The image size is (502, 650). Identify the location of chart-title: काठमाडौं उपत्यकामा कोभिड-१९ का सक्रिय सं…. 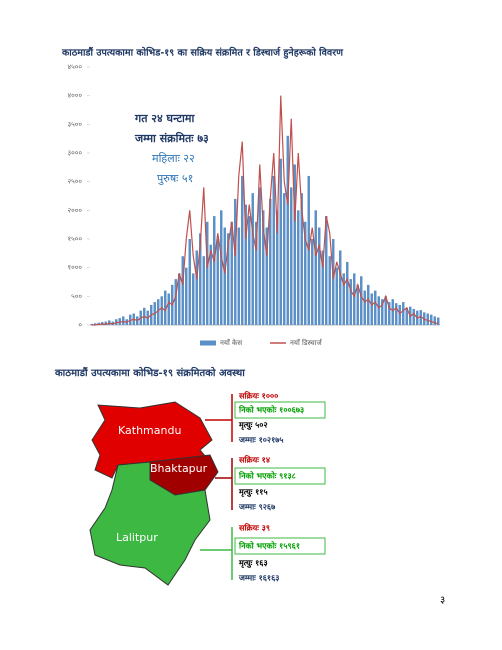
(202, 53).